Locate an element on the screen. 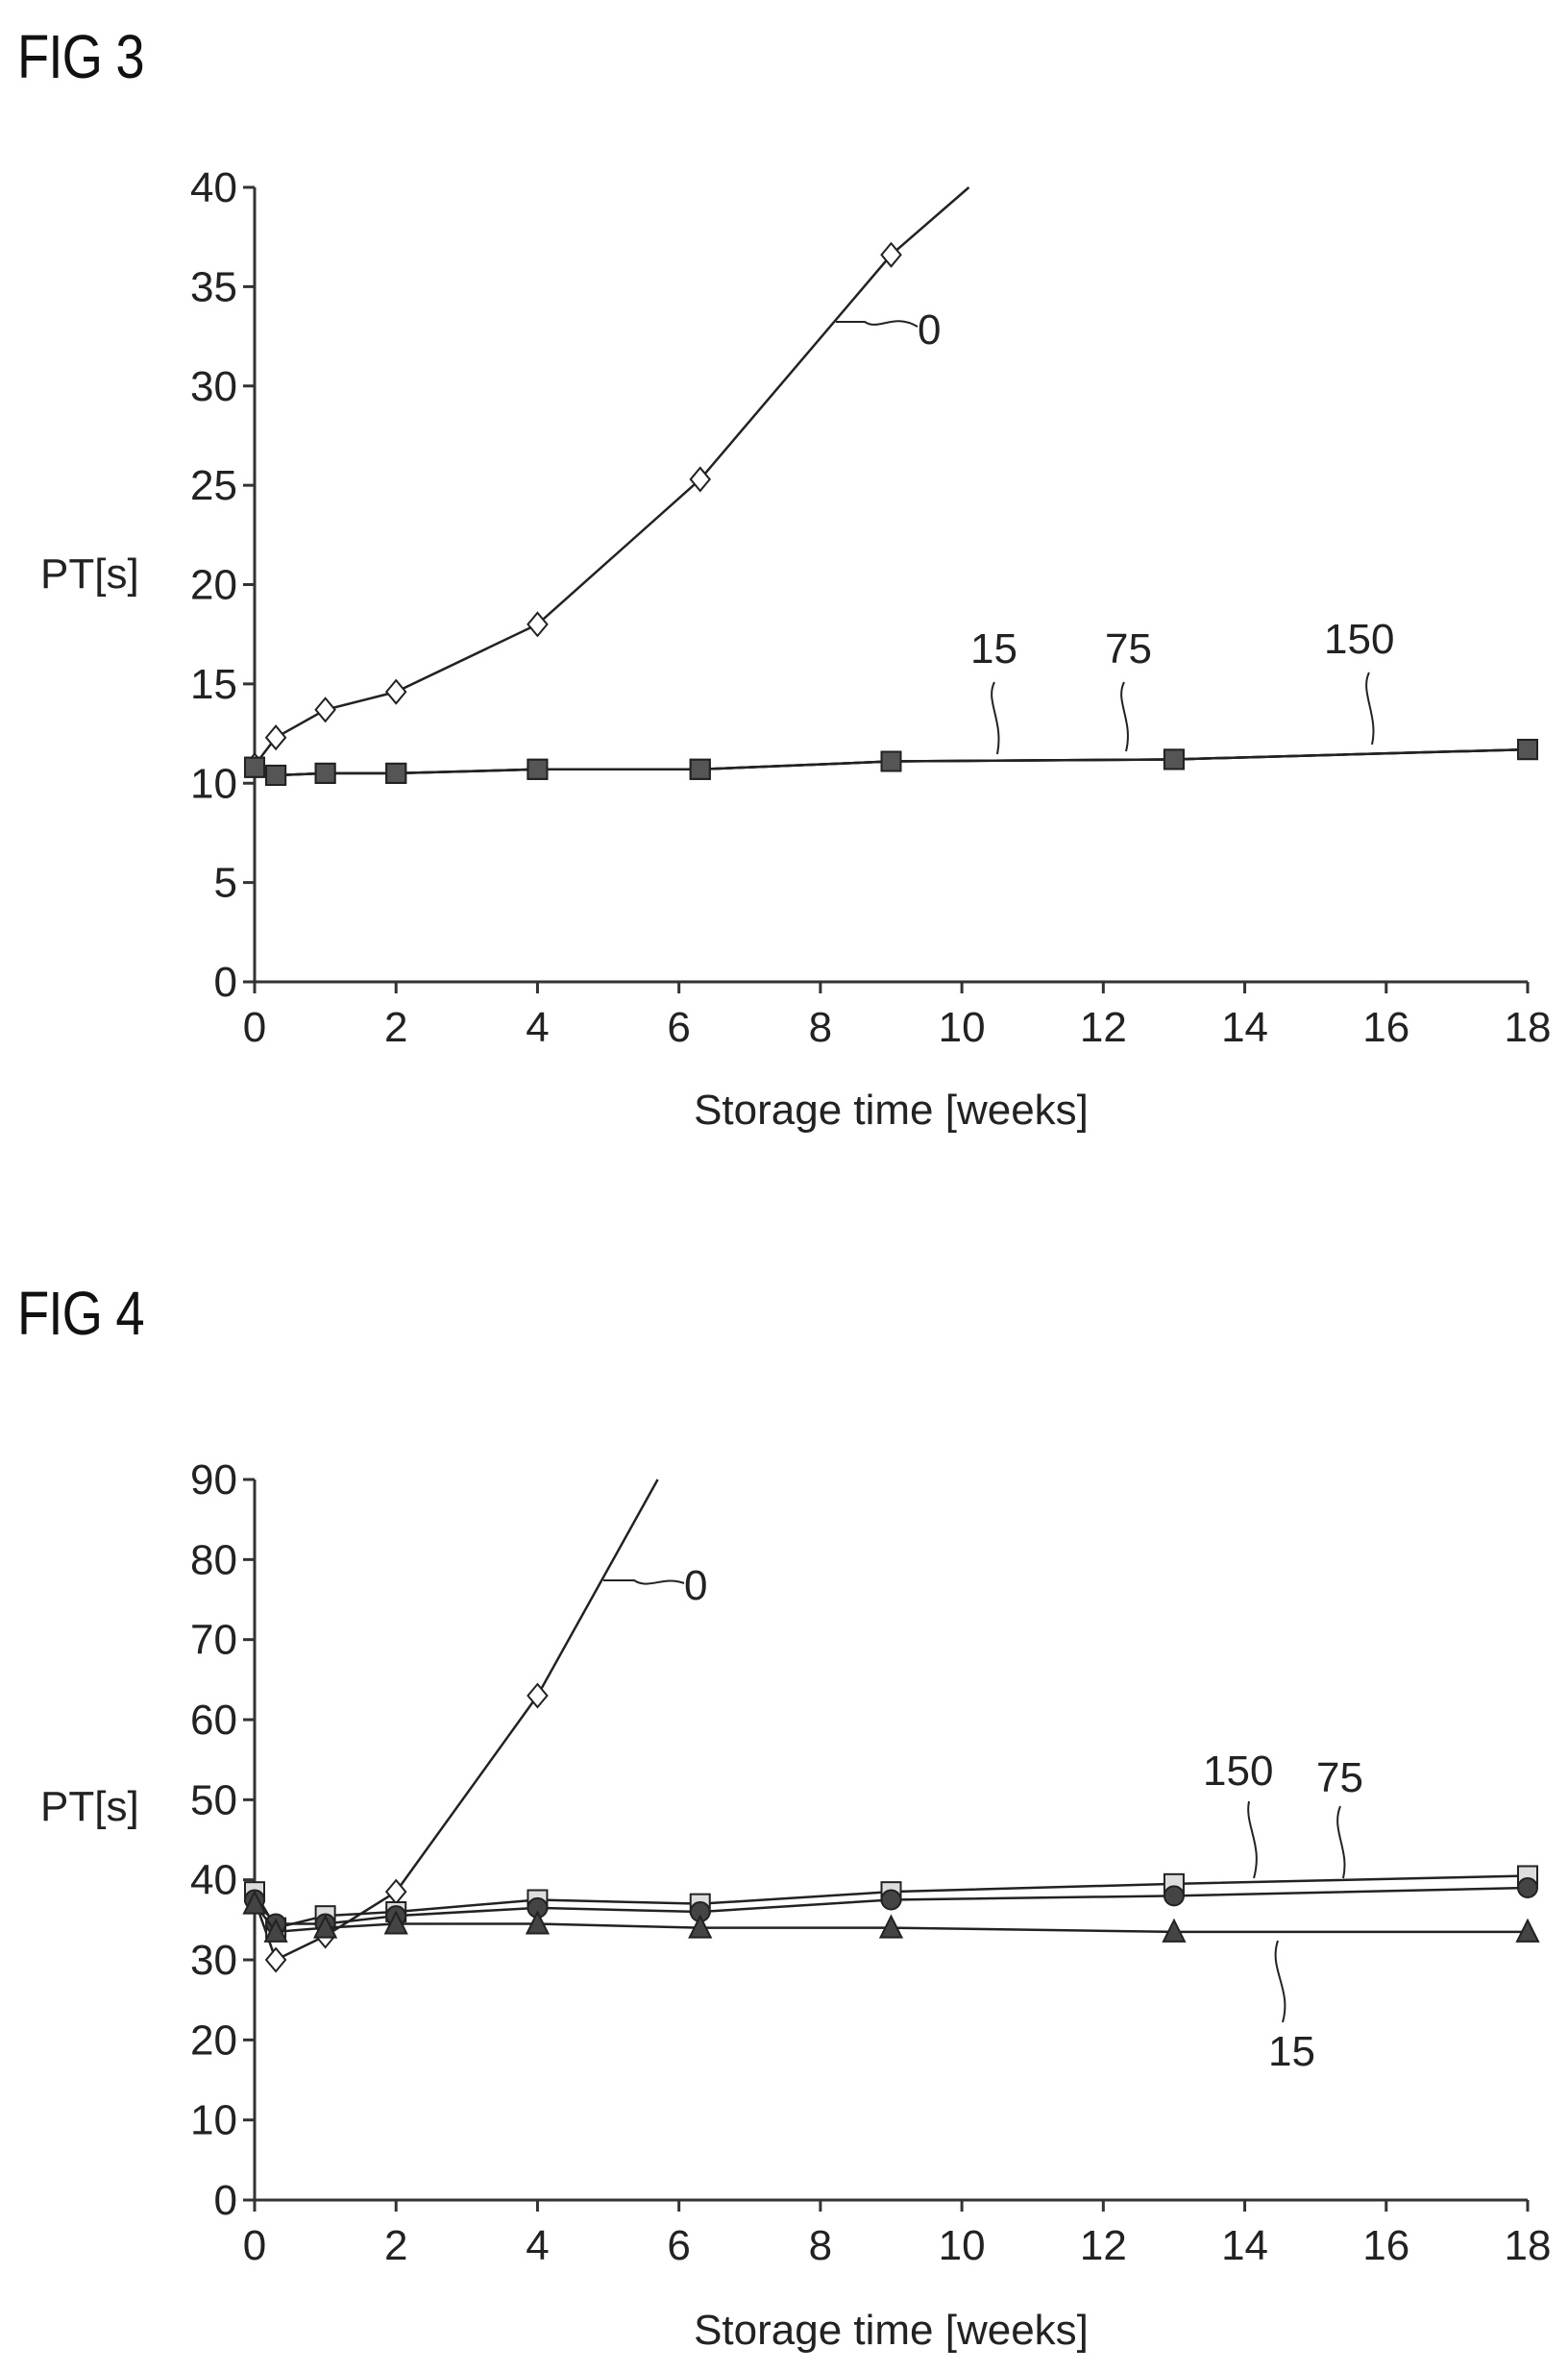 This screenshot has width=1568, height=2372. y-tick-label: 35 is located at coordinates (213, 286).